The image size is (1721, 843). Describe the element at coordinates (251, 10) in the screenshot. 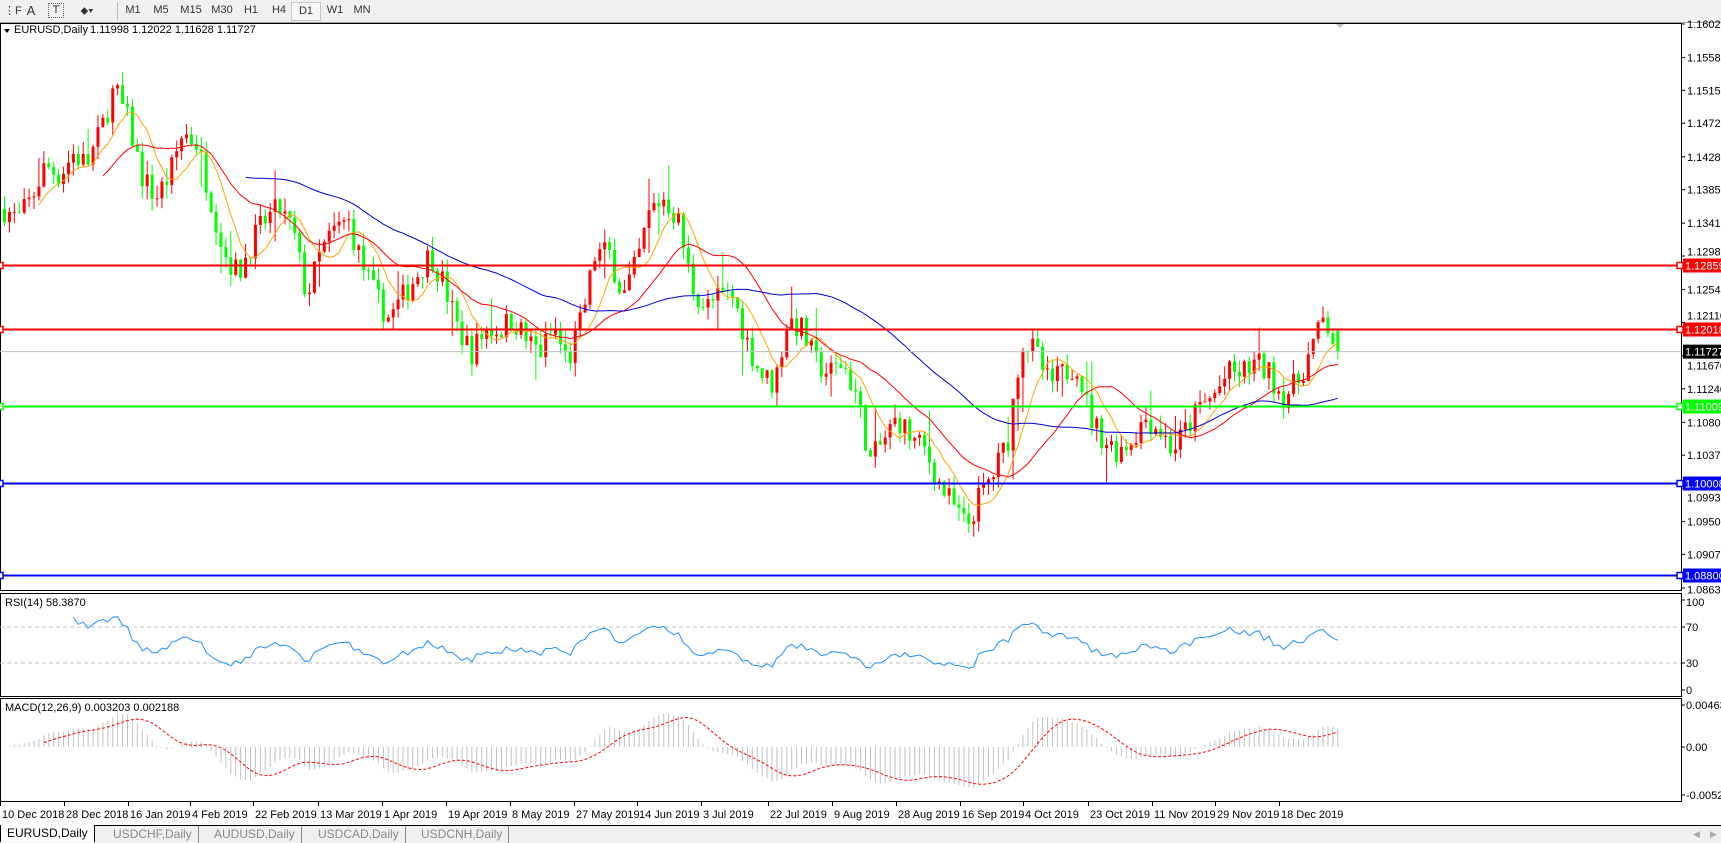

I see `timeframe-h1-button: H1` at that location.